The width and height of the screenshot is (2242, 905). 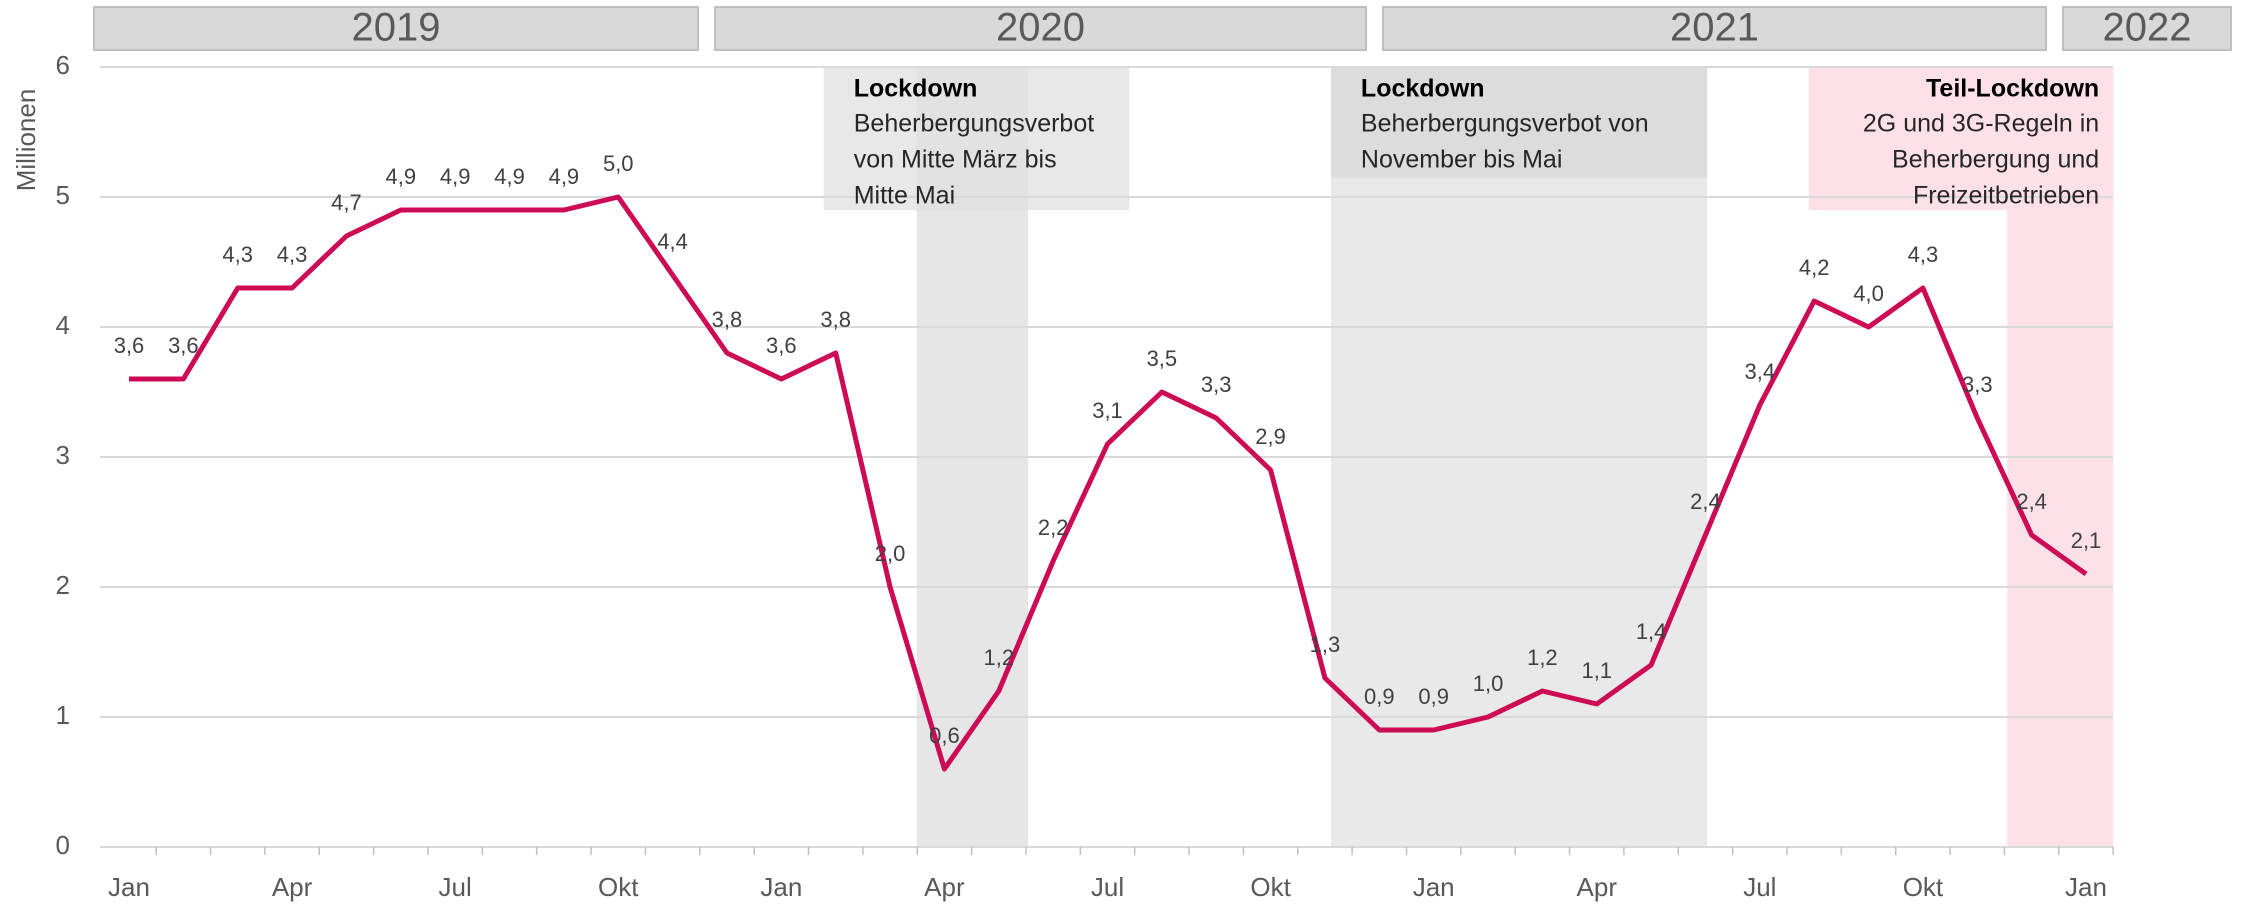 I want to click on y-axis-label: Millionen, so click(x=26, y=140).